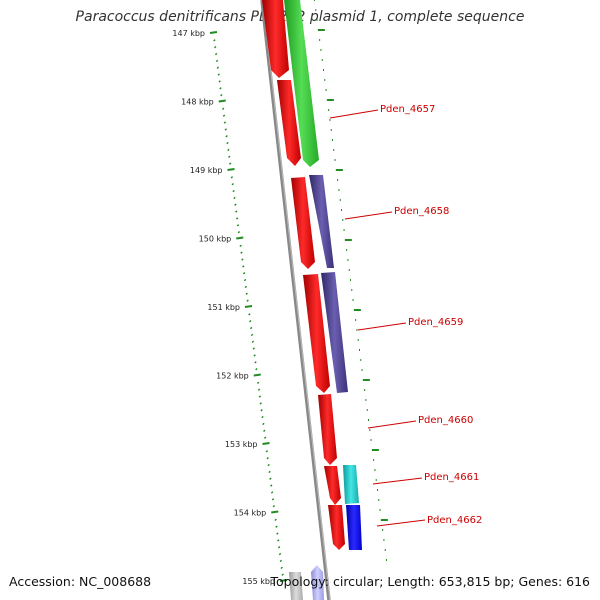 This screenshot has height=600, width=600. I want to click on accession-text: Accession: NC_008688, so click(80, 581).